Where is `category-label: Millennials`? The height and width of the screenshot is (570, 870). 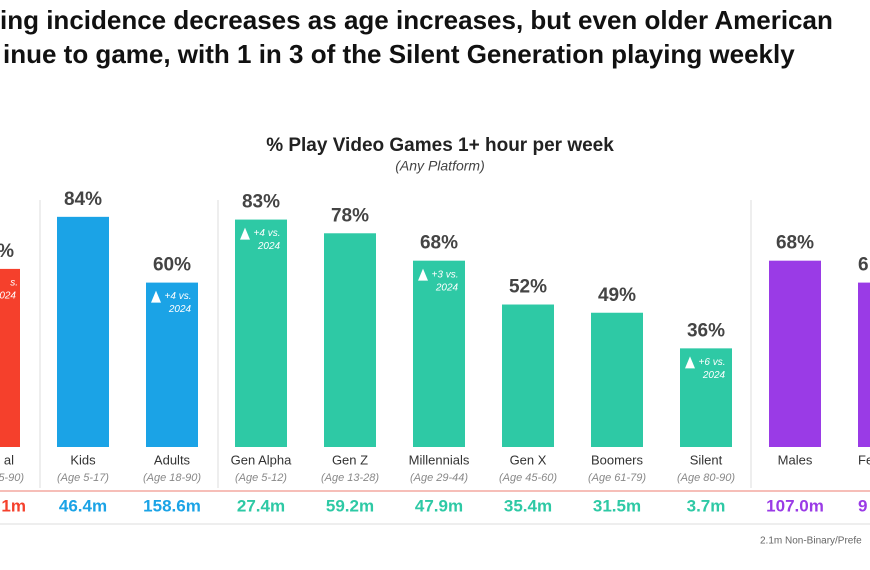 category-label: Millennials is located at coordinates (439, 459).